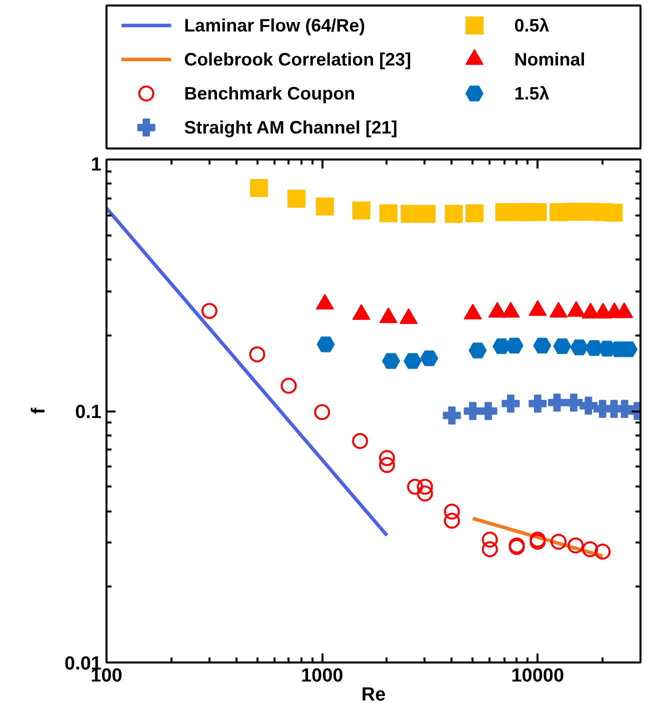 This screenshot has width=652, height=724. Describe the element at coordinates (270, 94) in the screenshot. I see `legend-label: Benchmark Coupon` at that location.